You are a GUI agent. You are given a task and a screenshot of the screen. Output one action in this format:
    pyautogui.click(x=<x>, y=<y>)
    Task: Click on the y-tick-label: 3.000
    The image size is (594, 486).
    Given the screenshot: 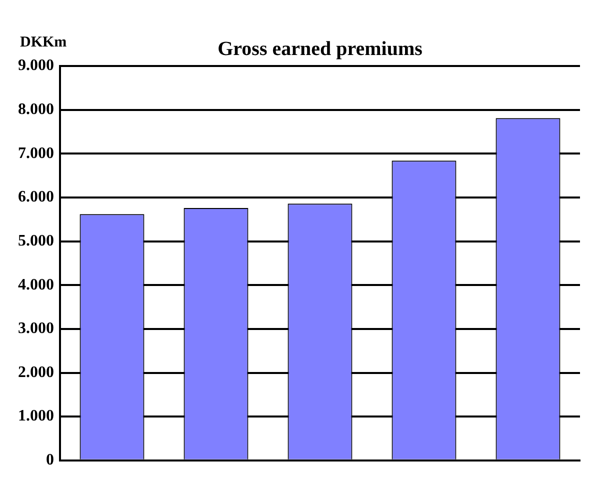 What is the action you would take?
    pyautogui.click(x=36, y=329)
    